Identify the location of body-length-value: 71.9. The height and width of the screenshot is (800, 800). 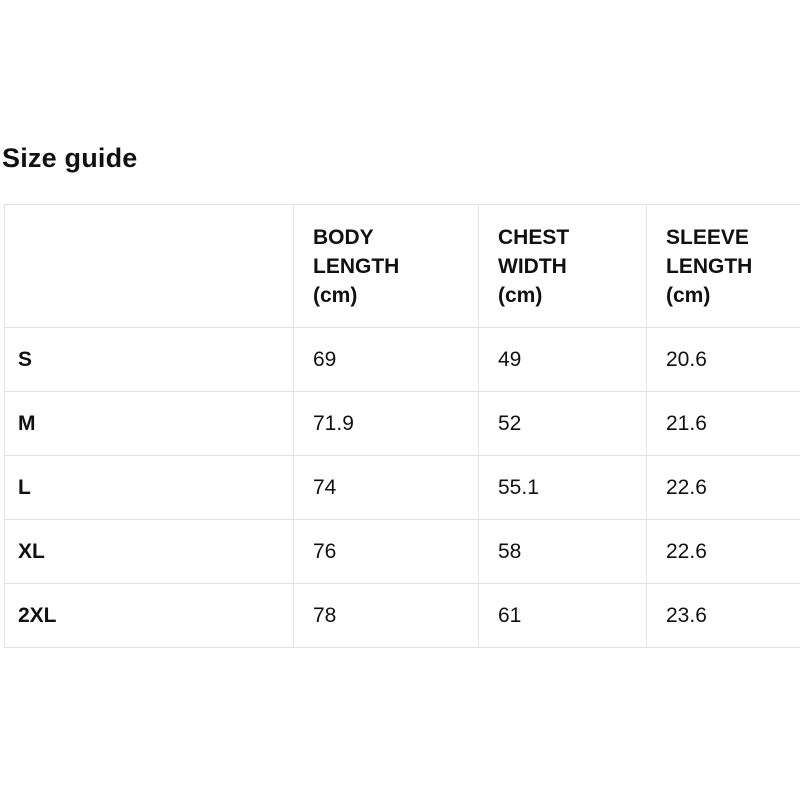
(386, 423).